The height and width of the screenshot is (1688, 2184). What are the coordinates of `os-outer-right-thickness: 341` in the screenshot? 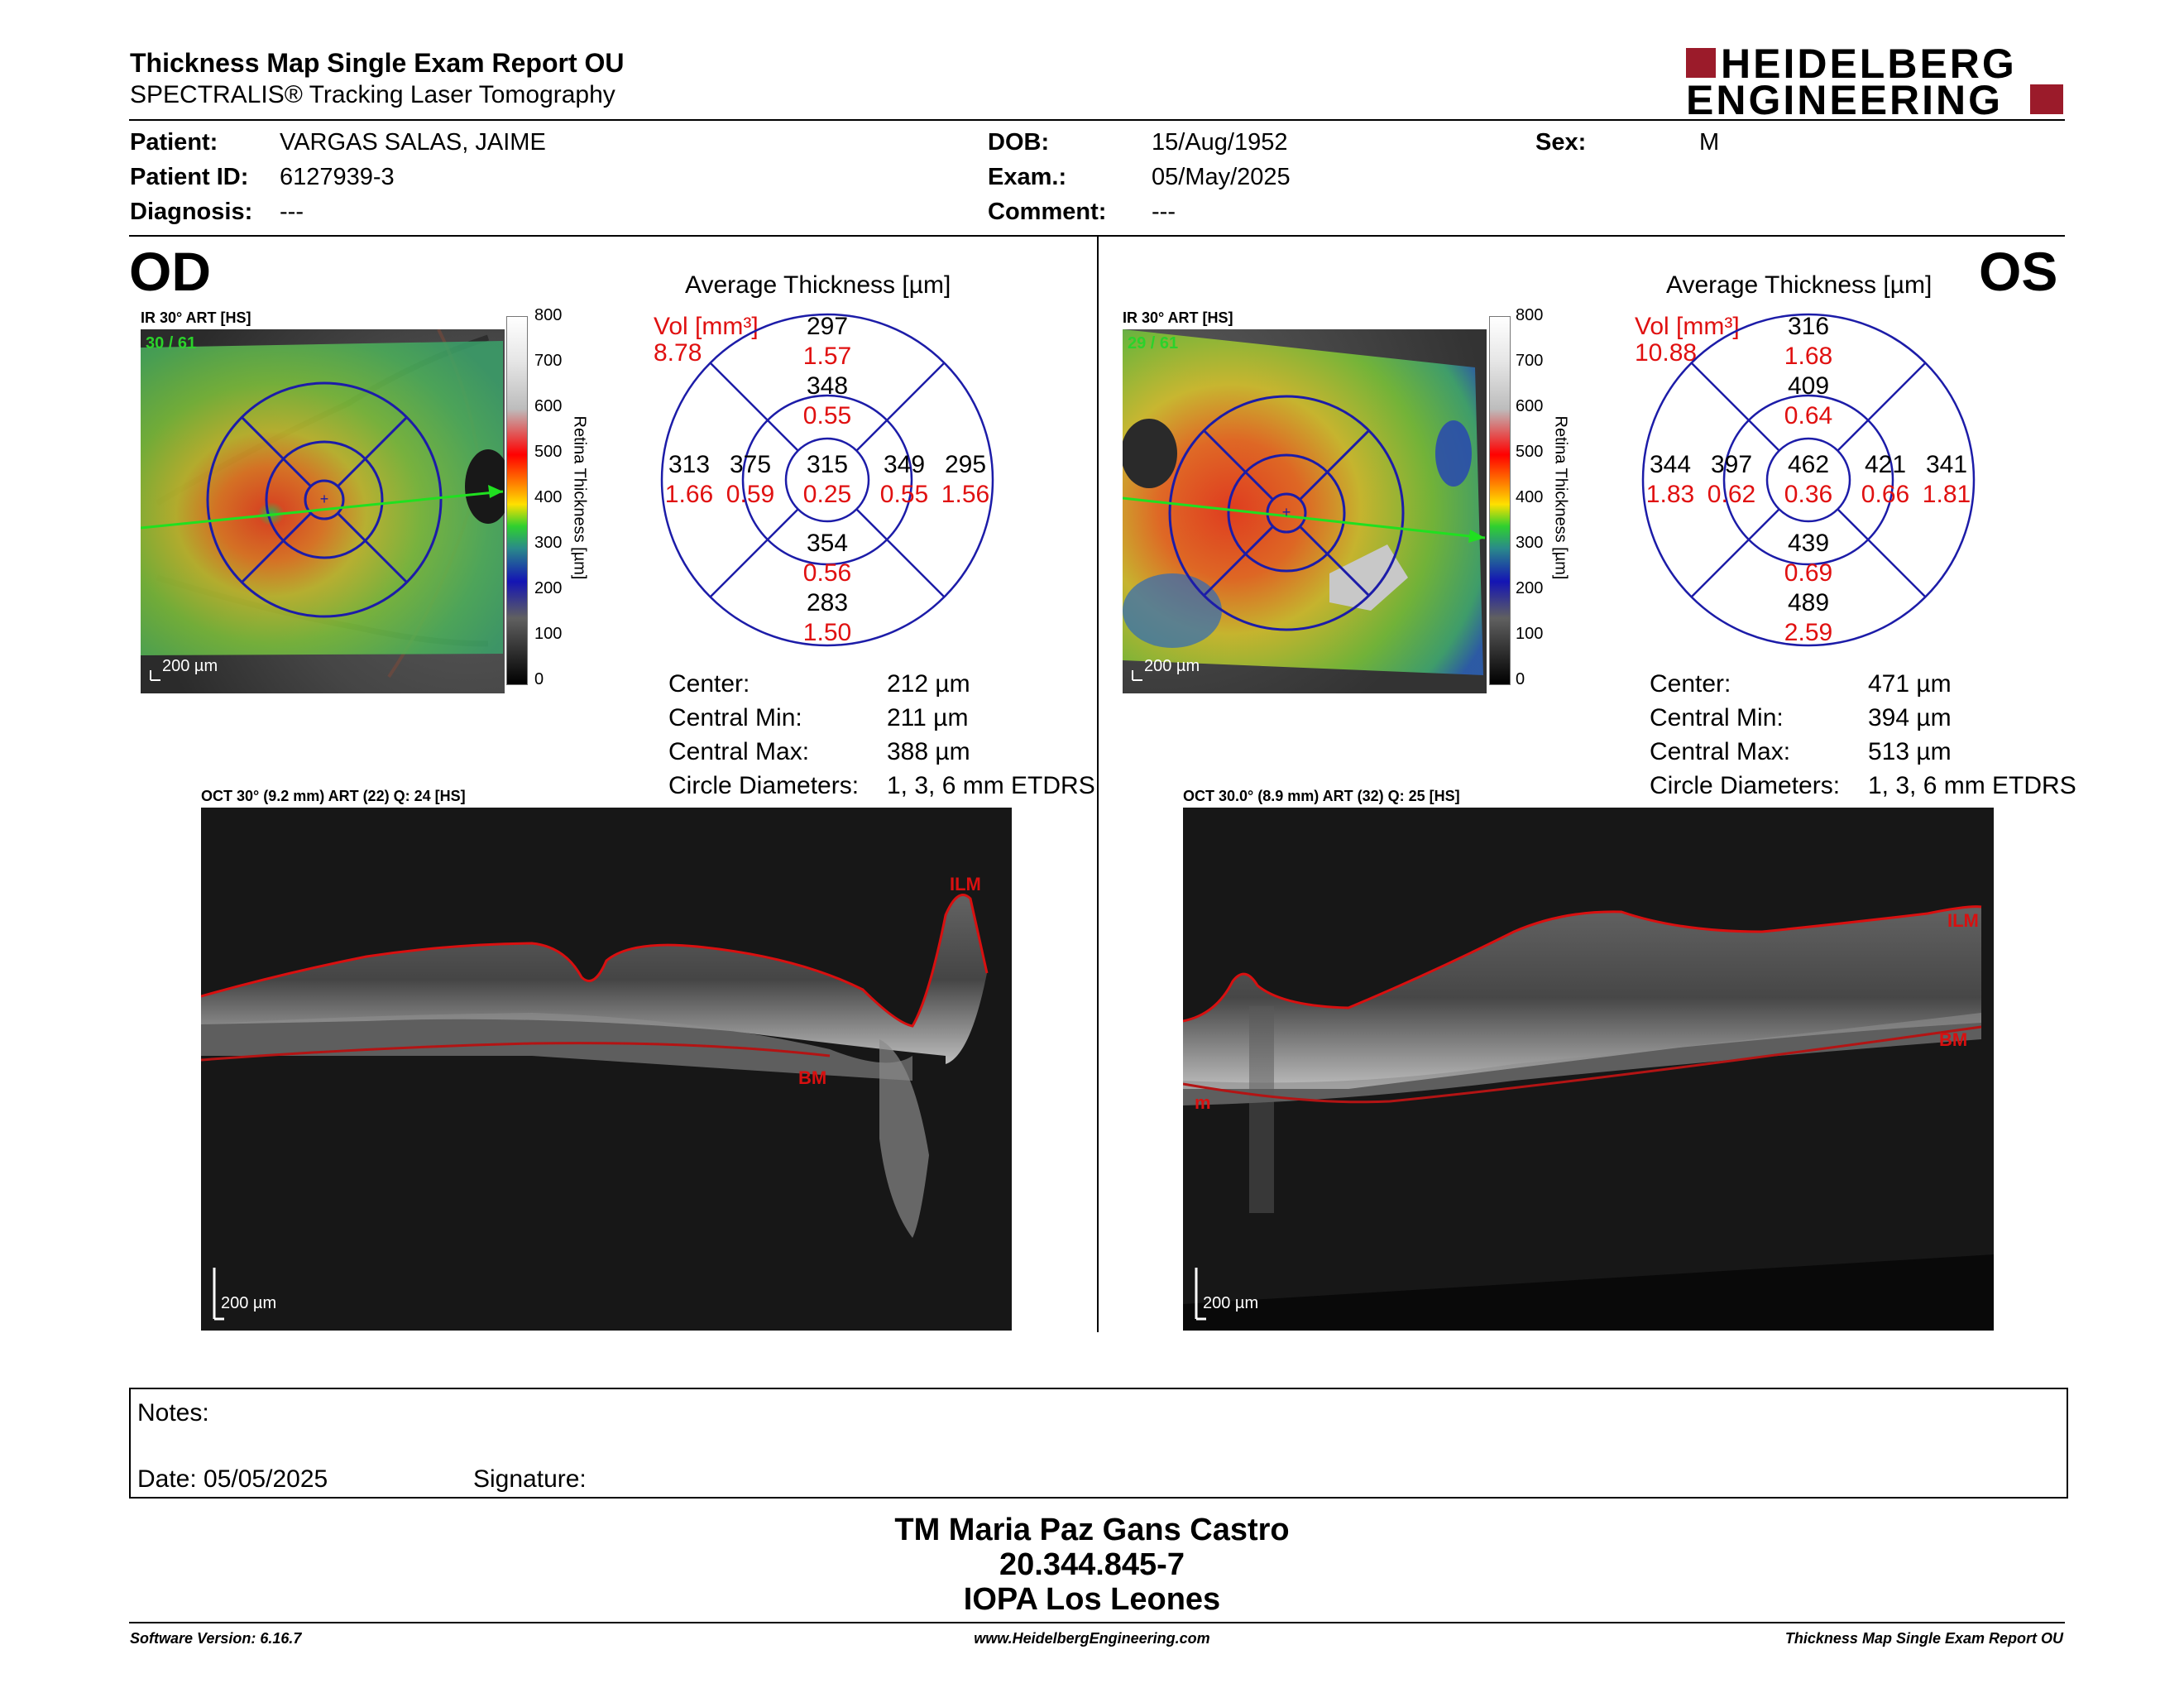 It's located at (1946, 464).